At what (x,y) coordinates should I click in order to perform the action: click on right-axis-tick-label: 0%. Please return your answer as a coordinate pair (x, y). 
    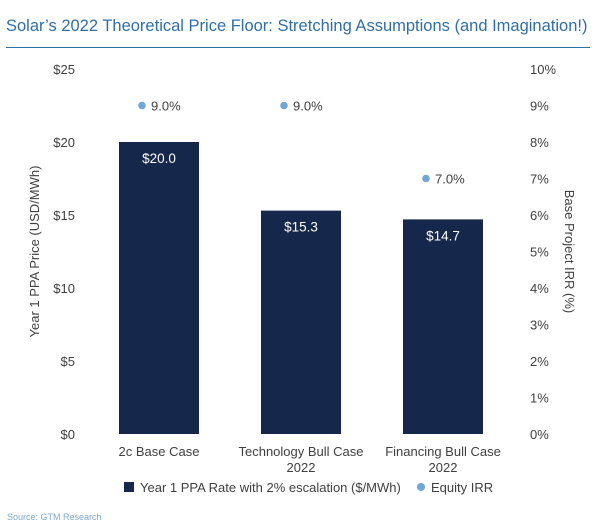
    Looking at the image, I should click on (539, 434).